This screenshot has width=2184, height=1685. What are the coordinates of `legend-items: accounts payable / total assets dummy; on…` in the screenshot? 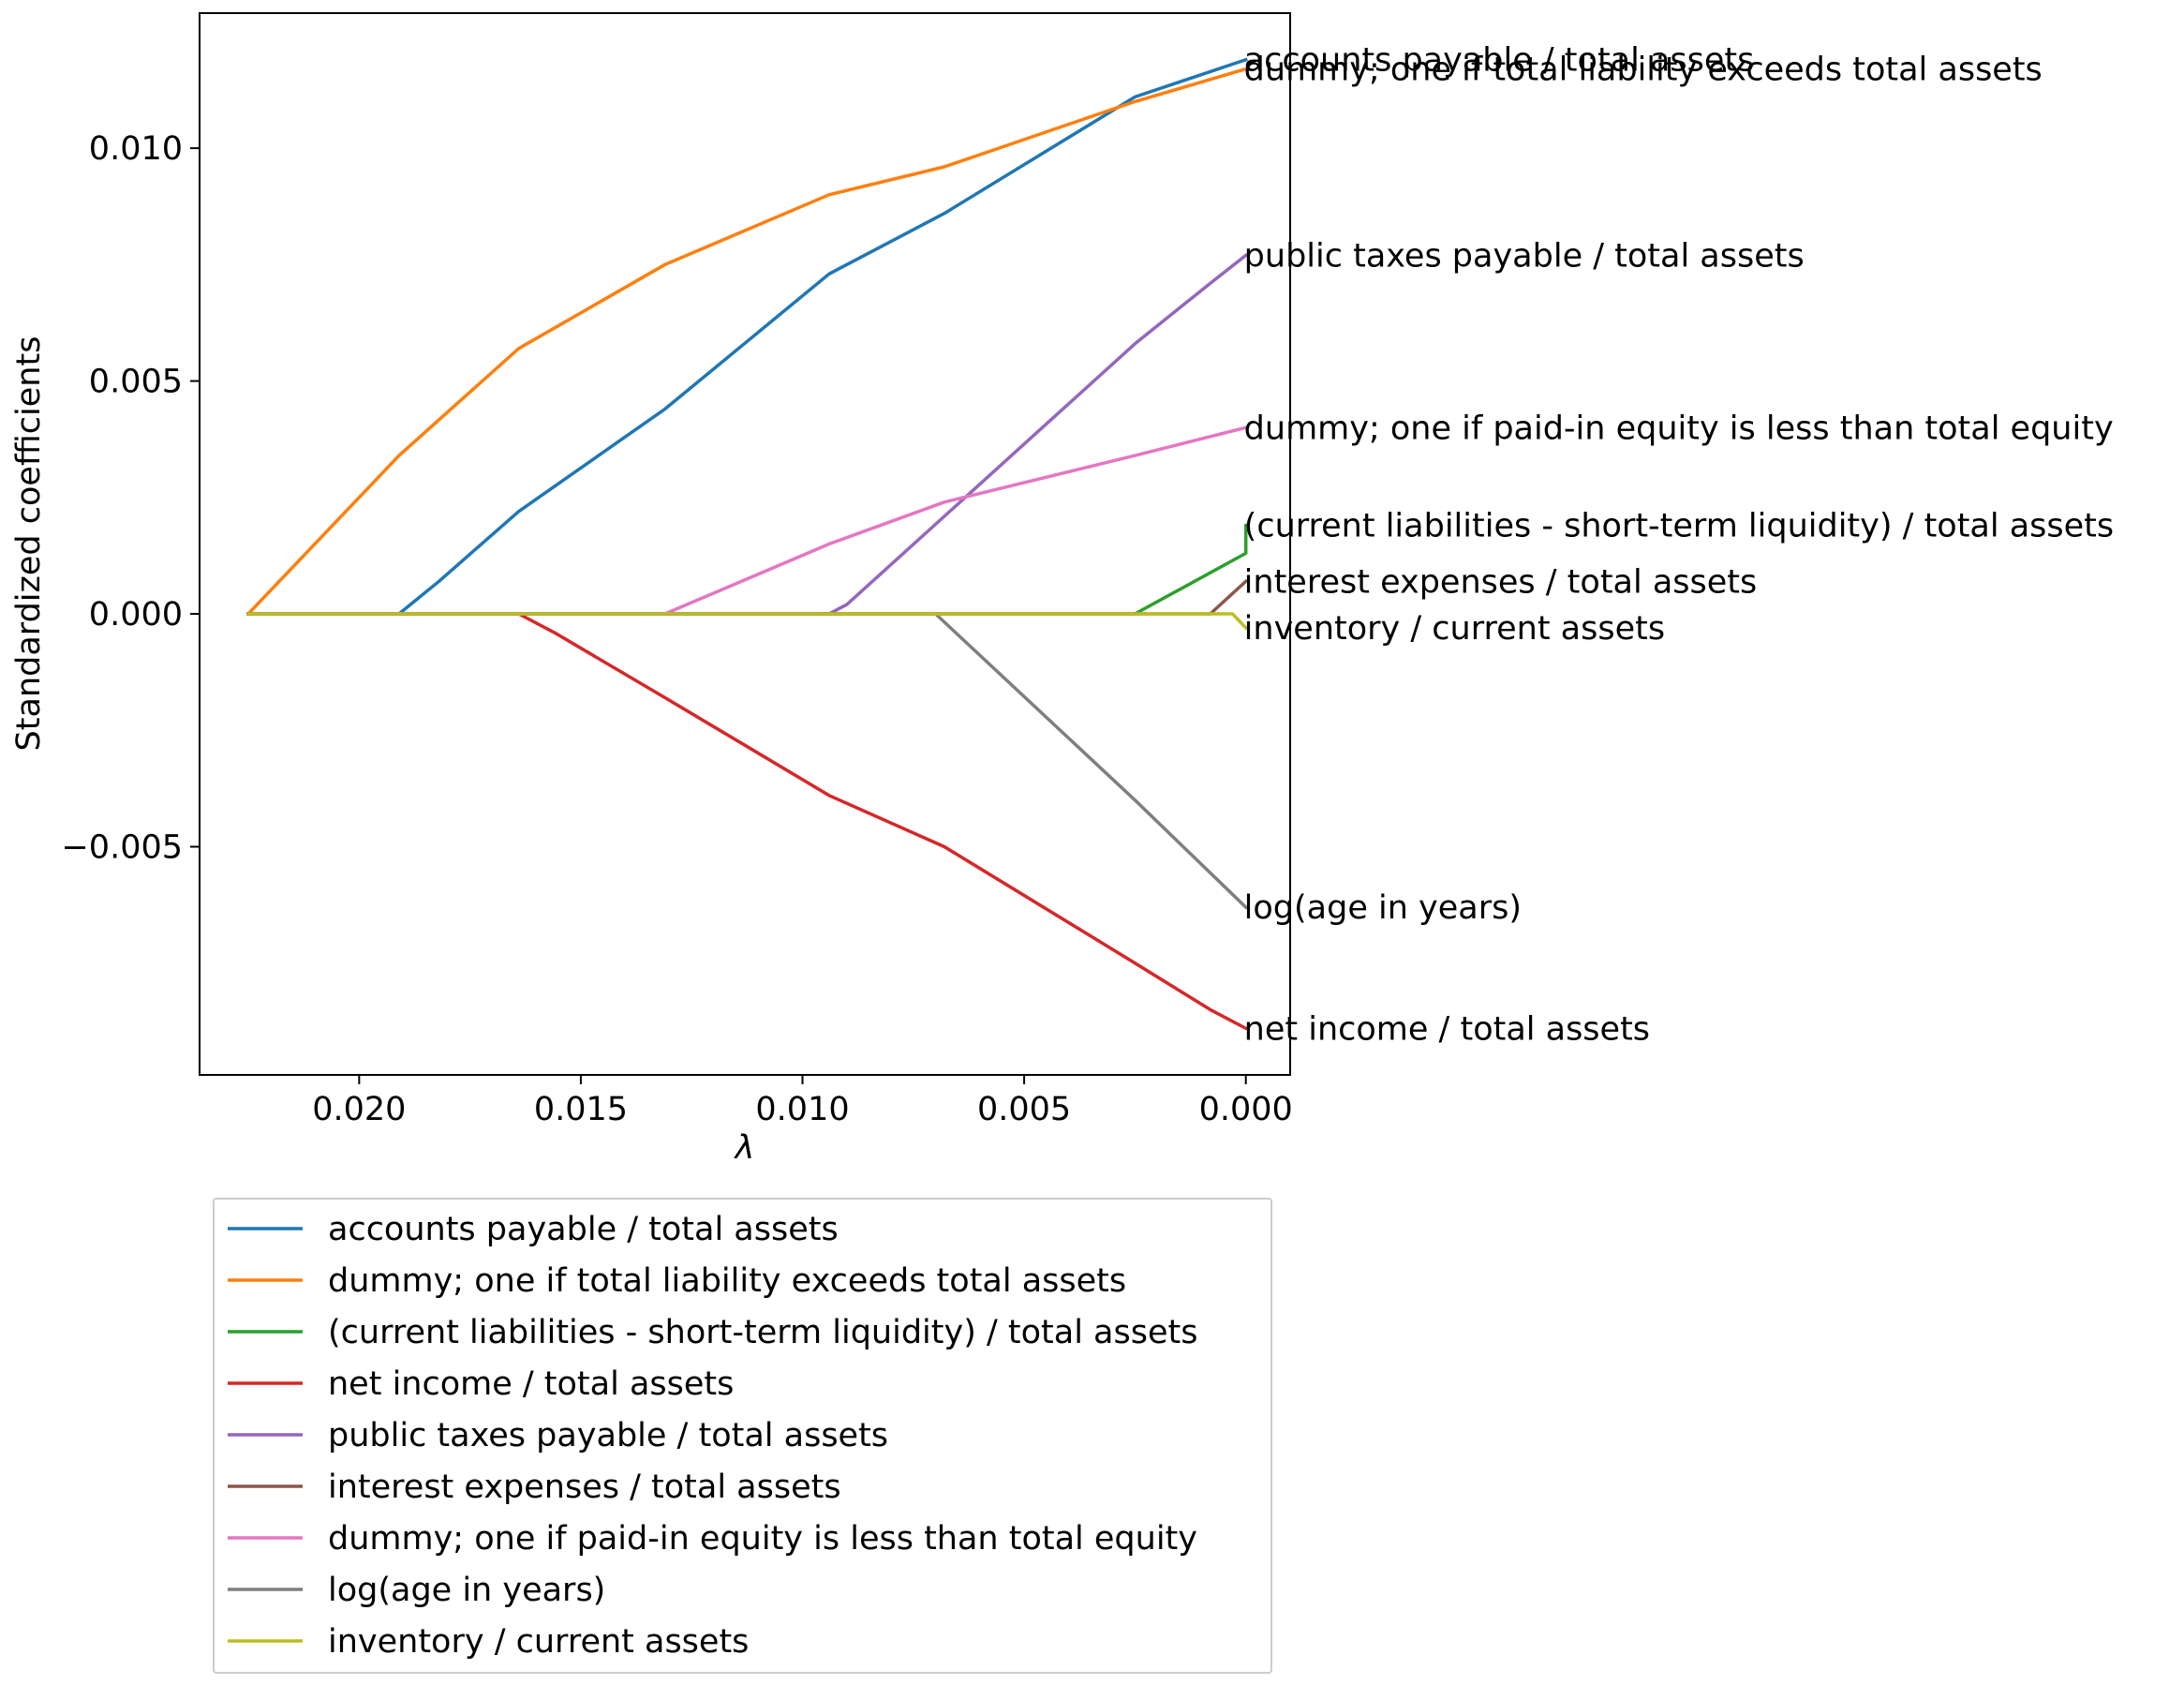 It's located at (712, 1436).